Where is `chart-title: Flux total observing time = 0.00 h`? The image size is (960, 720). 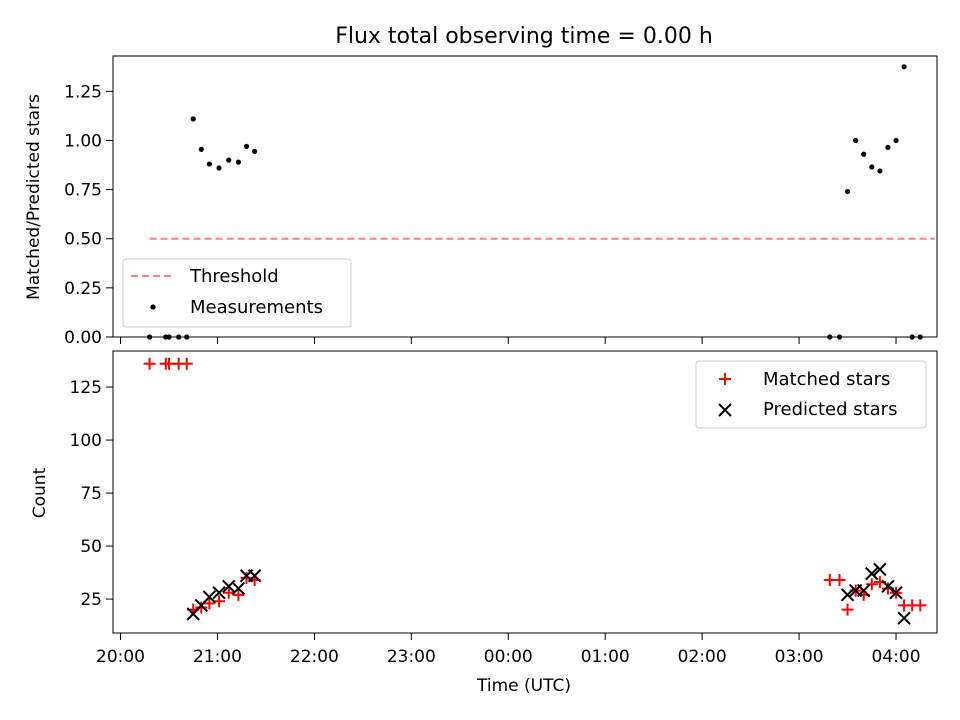
chart-title: Flux total observing time = 0.00 h is located at coordinates (524, 36).